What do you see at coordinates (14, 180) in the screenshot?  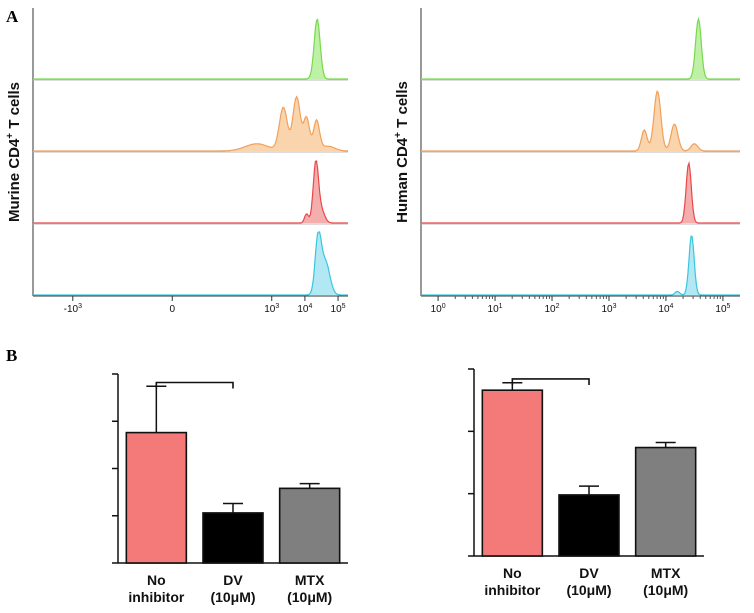 I see `y-axis-title-main: Murine CD4` at bounding box center [14, 180].